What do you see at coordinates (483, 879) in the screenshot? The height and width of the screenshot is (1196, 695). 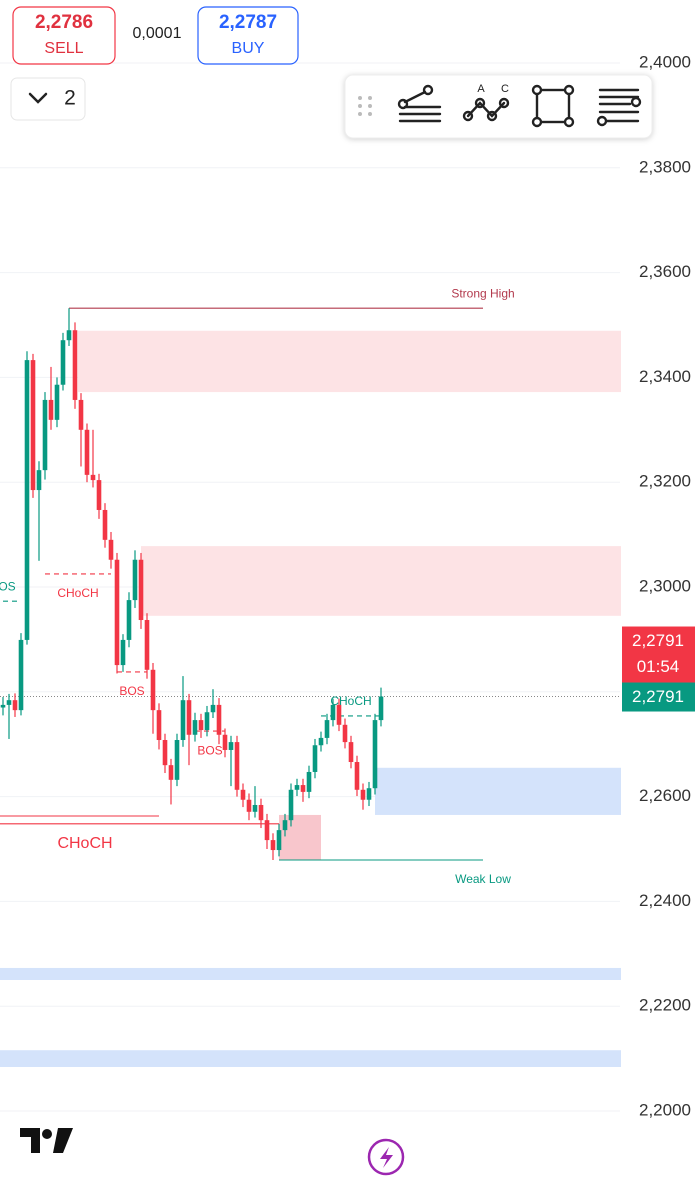 I see `annotation-label: Weak Low` at bounding box center [483, 879].